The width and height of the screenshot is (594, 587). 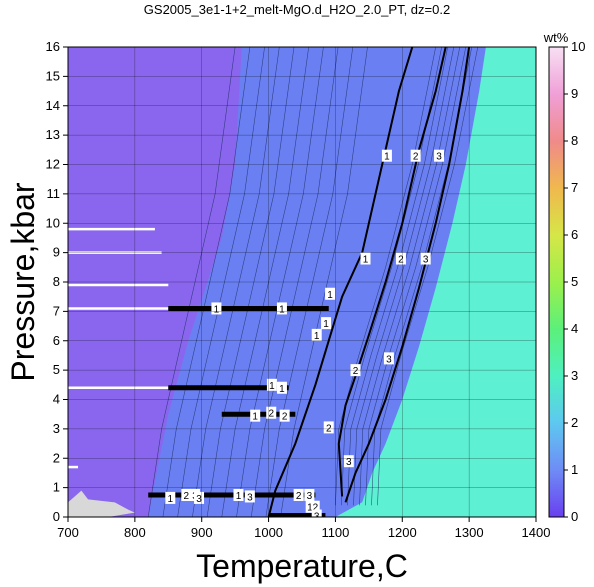 I want to click on y-tick-label: 11, so click(x=54, y=193).